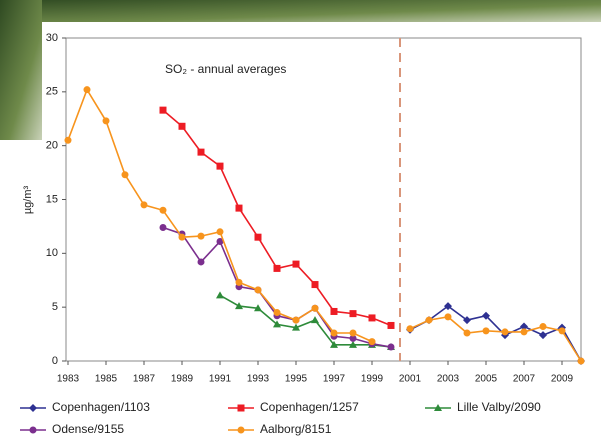 The image size is (601, 443). What do you see at coordinates (28, 199) in the screenshot?
I see `y-axis-label: µg/m³` at bounding box center [28, 199].